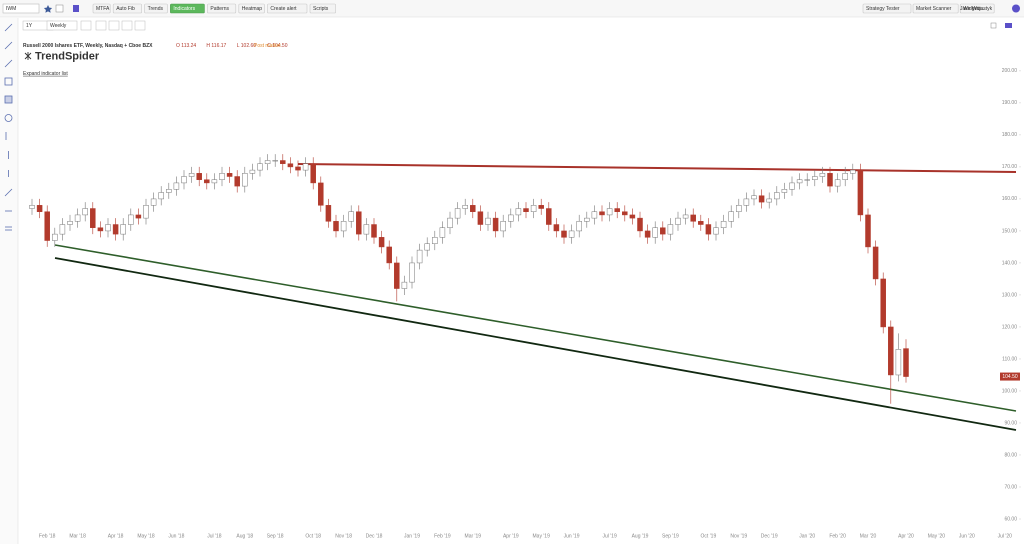 The image size is (1024, 544). I want to click on x-tick-label: Aug '18, so click(244, 536).